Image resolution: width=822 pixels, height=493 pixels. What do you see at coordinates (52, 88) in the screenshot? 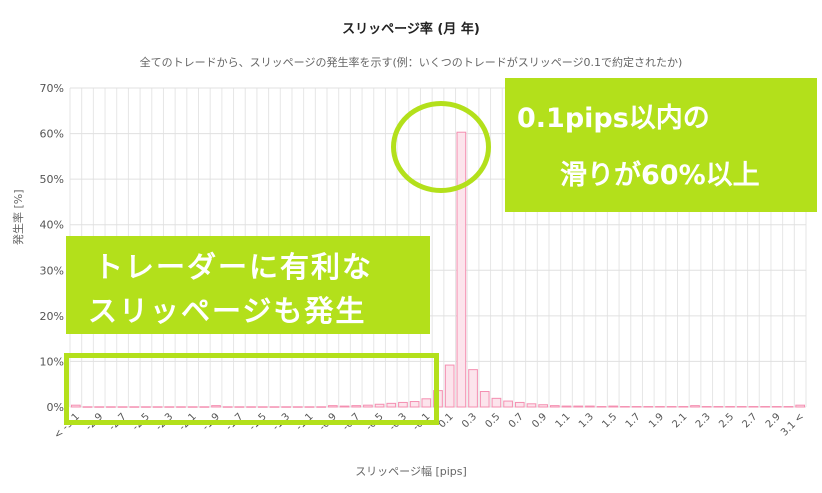
I see `y-tick-label: 70%` at bounding box center [52, 88].